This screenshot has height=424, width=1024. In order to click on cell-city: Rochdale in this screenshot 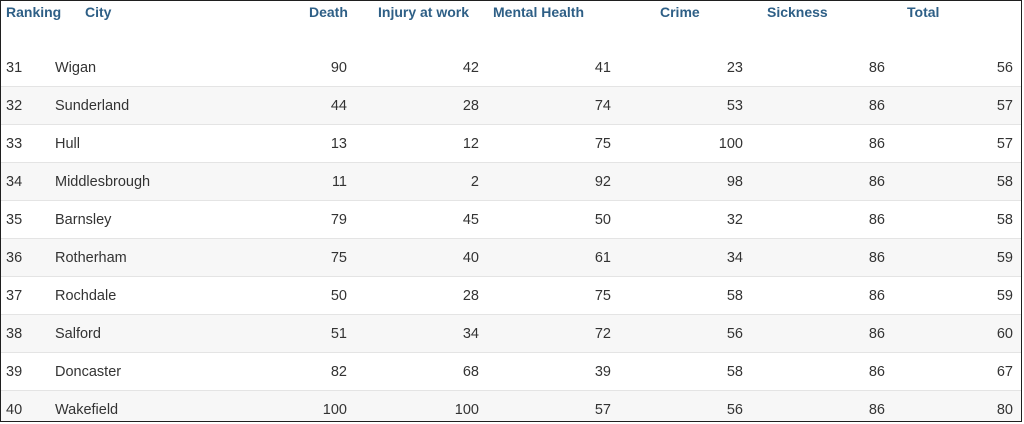, I will do `click(86, 296)`.